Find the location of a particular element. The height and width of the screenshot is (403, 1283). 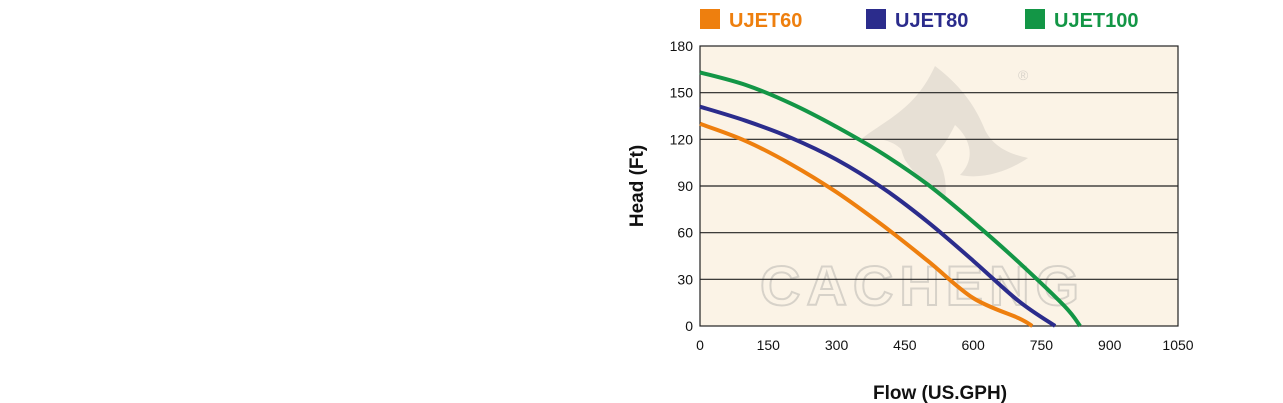

legend-label-ujet60: UJET60 is located at coordinates (765, 21).